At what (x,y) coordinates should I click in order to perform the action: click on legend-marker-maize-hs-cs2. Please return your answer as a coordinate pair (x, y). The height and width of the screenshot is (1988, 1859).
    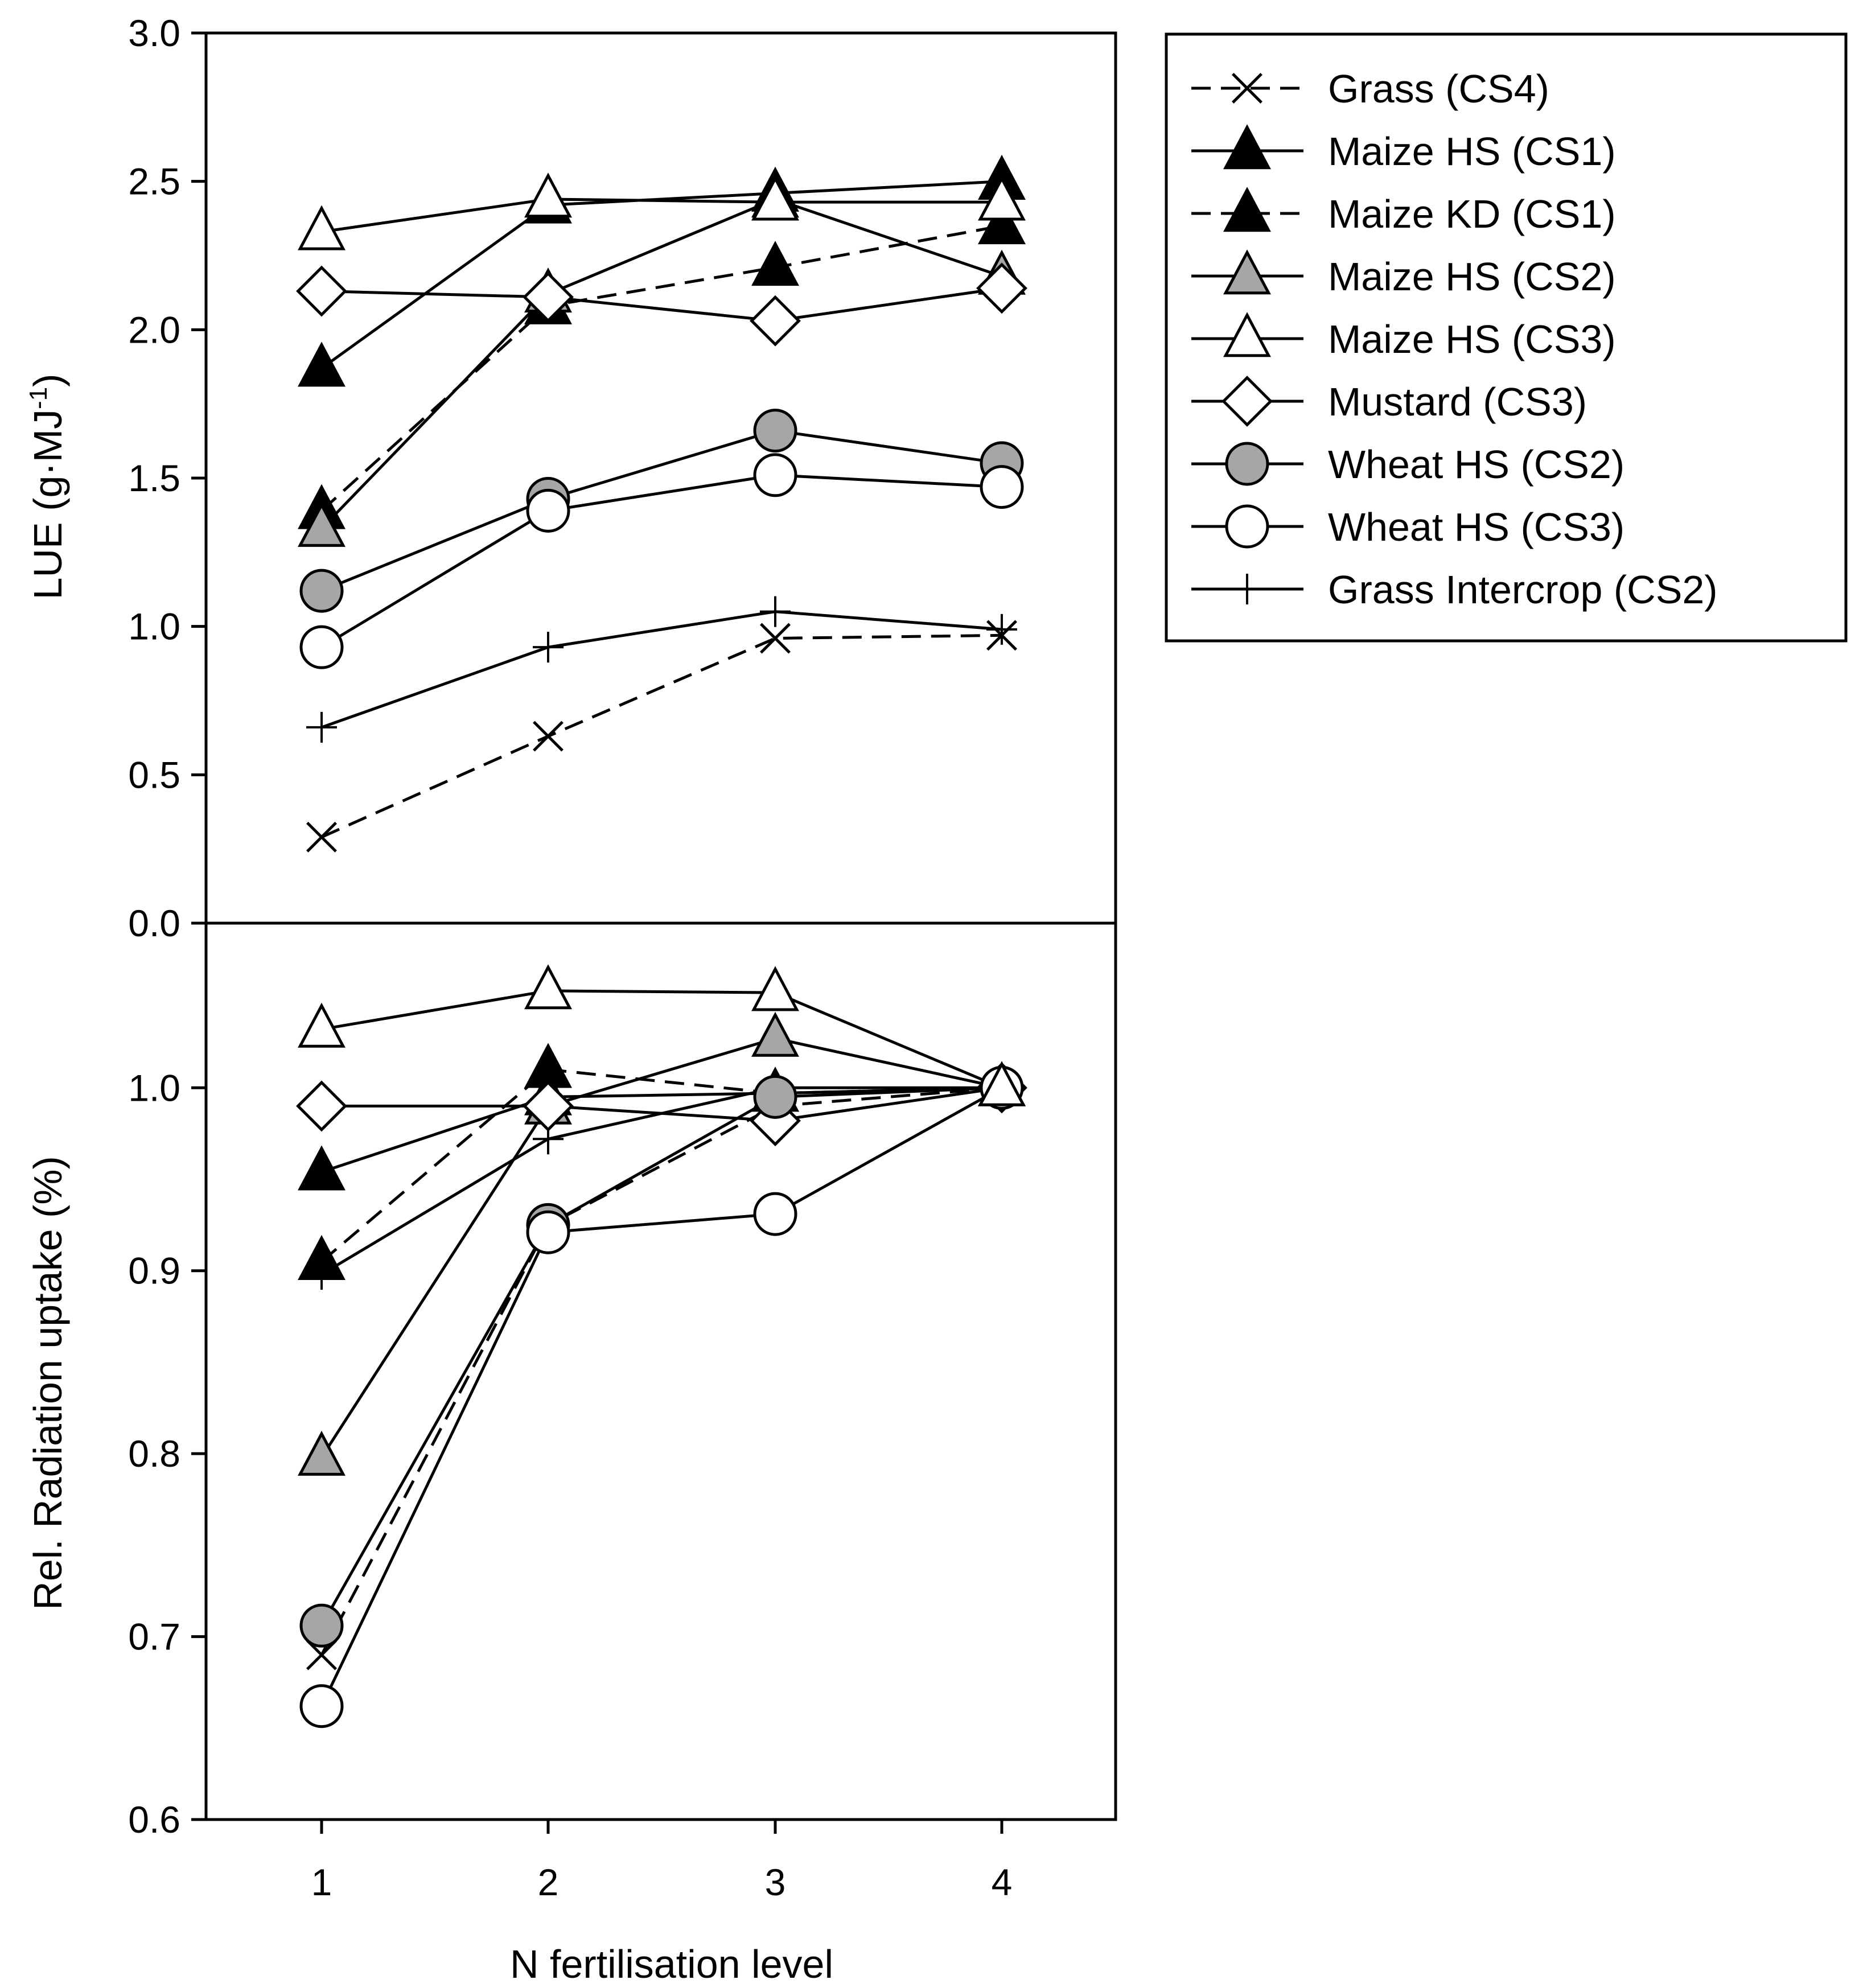
    Looking at the image, I should click on (1247, 272).